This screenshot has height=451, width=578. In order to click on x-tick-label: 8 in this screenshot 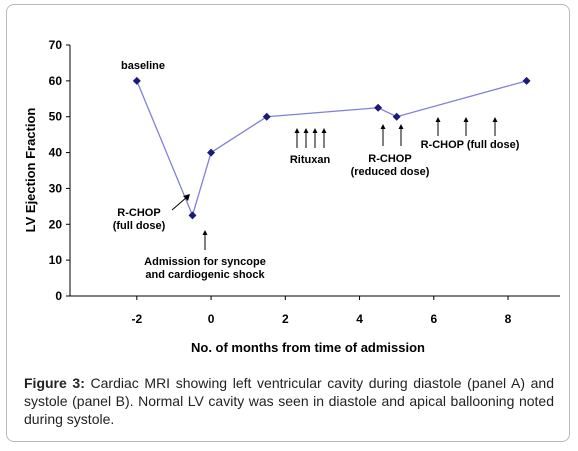, I will do `click(508, 319)`.